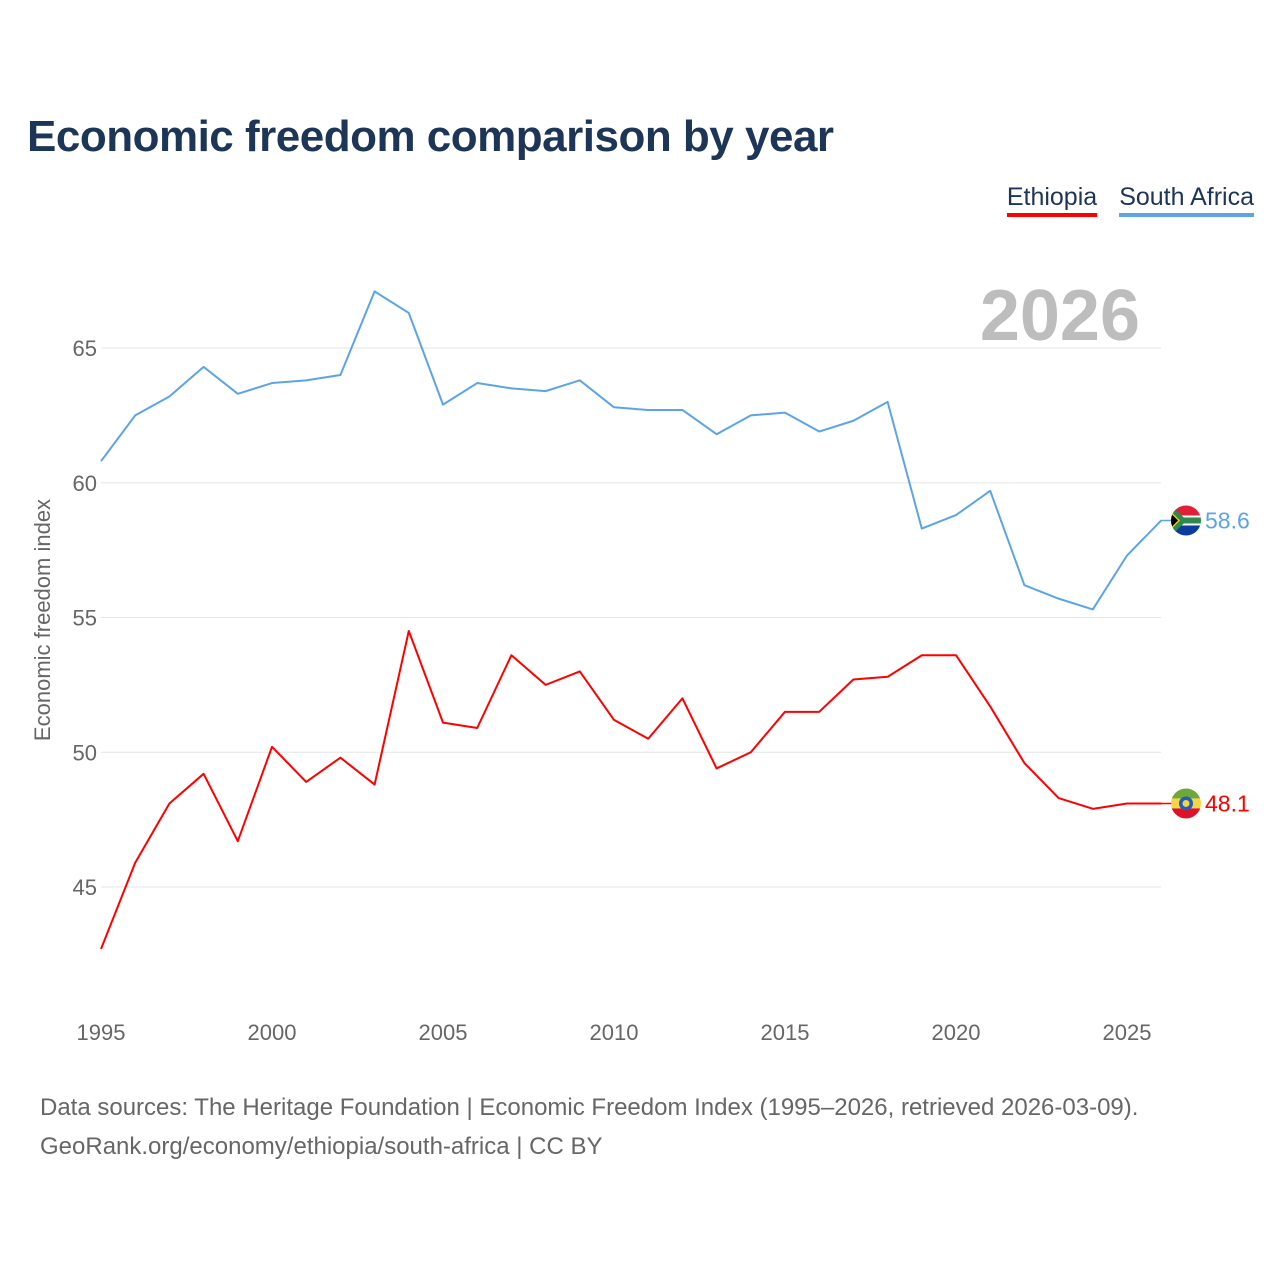 The image size is (1280, 1280). What do you see at coordinates (1127, 1032) in the screenshot?
I see `x-tick-label: 2025` at bounding box center [1127, 1032].